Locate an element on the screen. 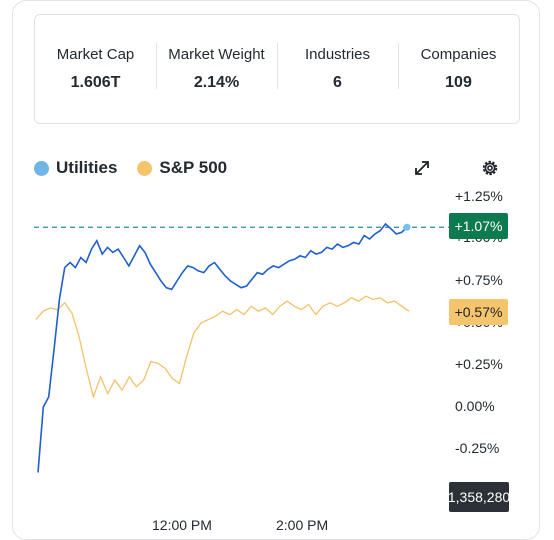  y-tick-label: +0.75% is located at coordinates (479, 280).